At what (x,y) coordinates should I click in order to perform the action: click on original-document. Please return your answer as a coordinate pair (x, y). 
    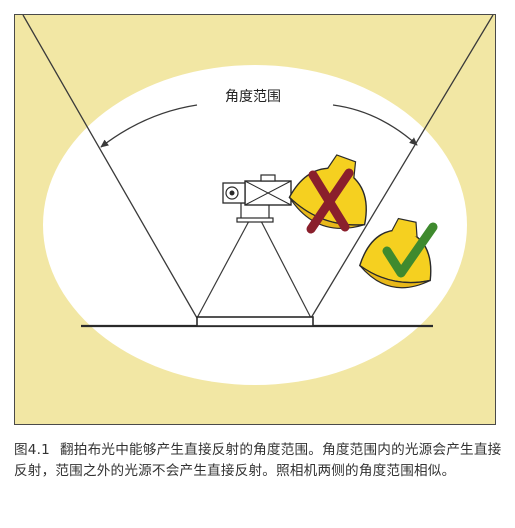
    Looking at the image, I should click on (255, 321).